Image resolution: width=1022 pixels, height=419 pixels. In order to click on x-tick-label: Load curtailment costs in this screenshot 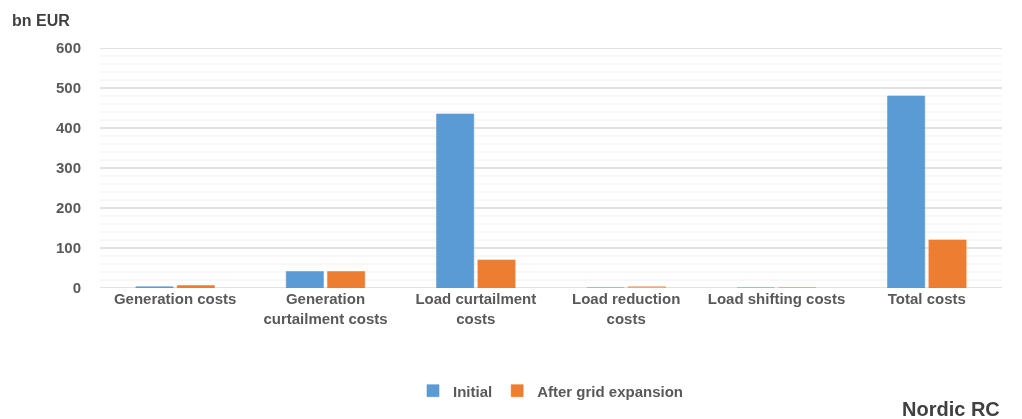, I will do `click(476, 308)`.